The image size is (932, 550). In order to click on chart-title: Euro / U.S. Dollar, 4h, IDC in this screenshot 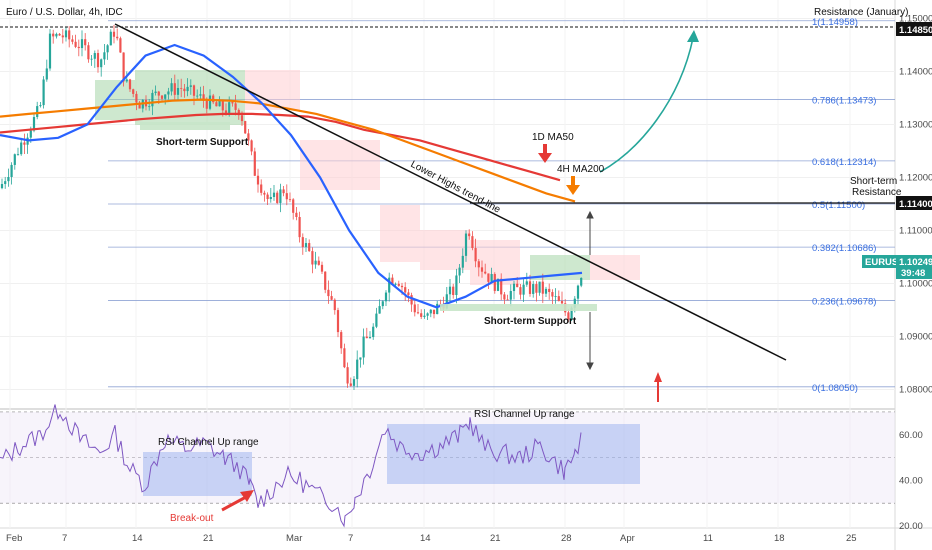, I will do `click(64, 12)`.